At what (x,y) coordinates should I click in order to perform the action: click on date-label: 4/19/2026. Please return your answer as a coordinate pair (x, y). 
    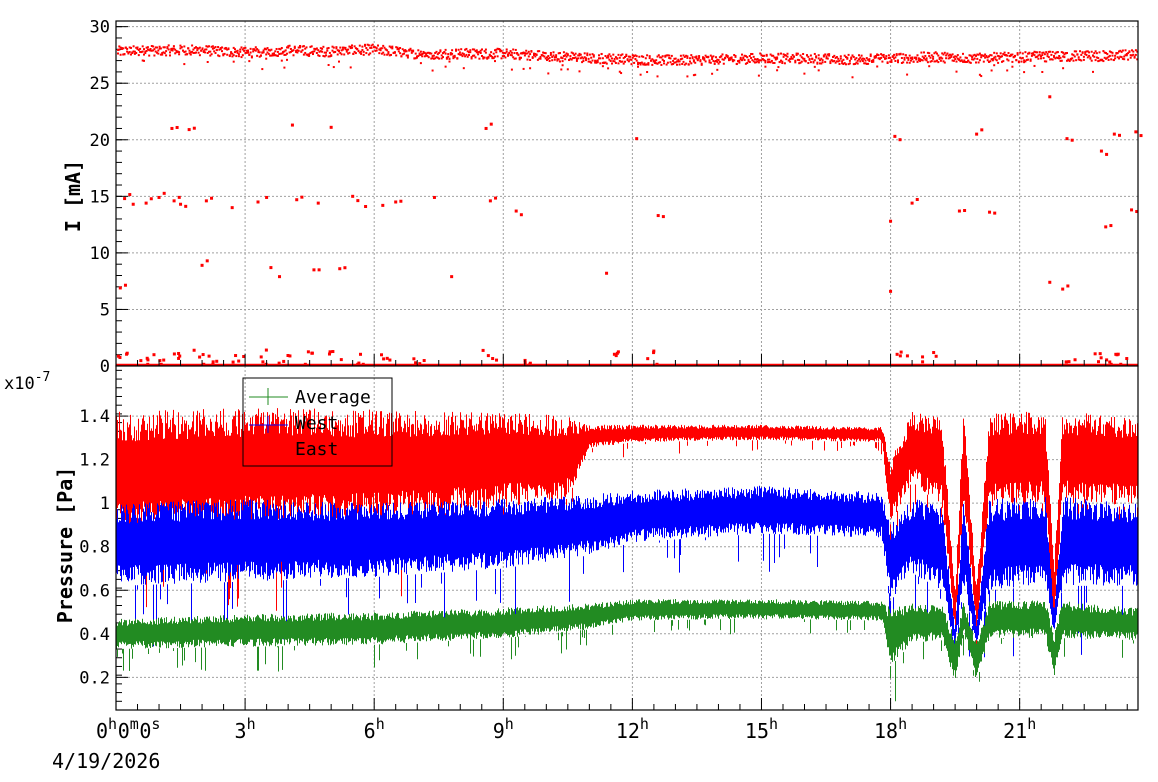
    Looking at the image, I should click on (106, 761).